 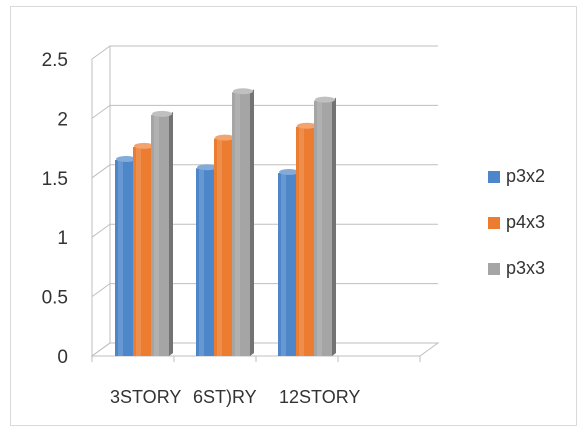 I want to click on y-axis-ticks: 0 0.5 1 1.5 2 2.5, so click(x=55, y=209).